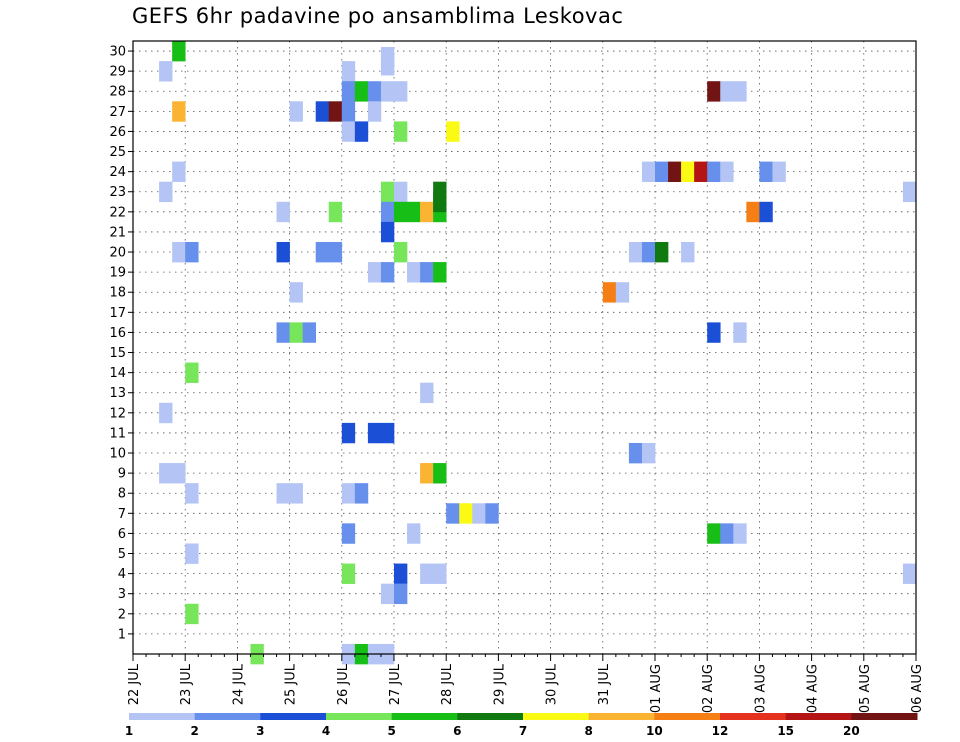 The width and height of the screenshot is (960, 742). I want to click on x-tick-label: 24 JUL, so click(238, 684).